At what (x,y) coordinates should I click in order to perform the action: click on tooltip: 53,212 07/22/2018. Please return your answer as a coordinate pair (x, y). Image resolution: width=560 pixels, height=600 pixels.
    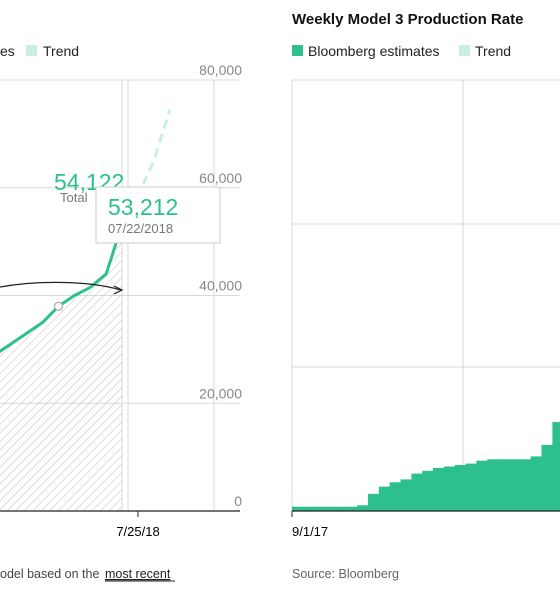
    Looking at the image, I should click on (158, 215).